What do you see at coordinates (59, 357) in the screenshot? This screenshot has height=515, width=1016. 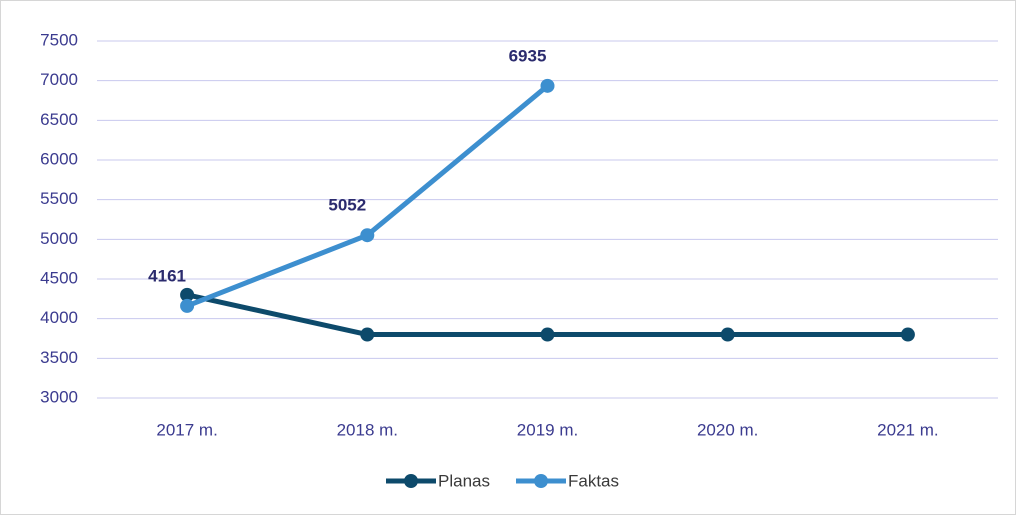 I see `y-tick-label: 3500` at bounding box center [59, 357].